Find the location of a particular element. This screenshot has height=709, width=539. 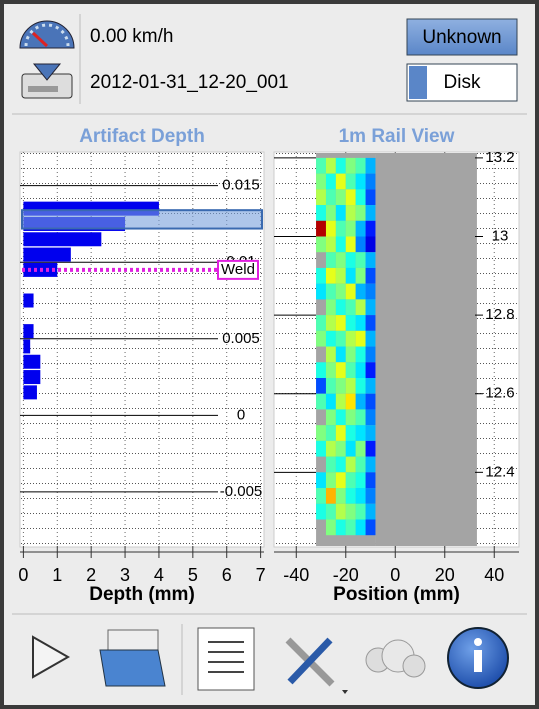

x-axis-label: Position (mm) is located at coordinates (396, 594).